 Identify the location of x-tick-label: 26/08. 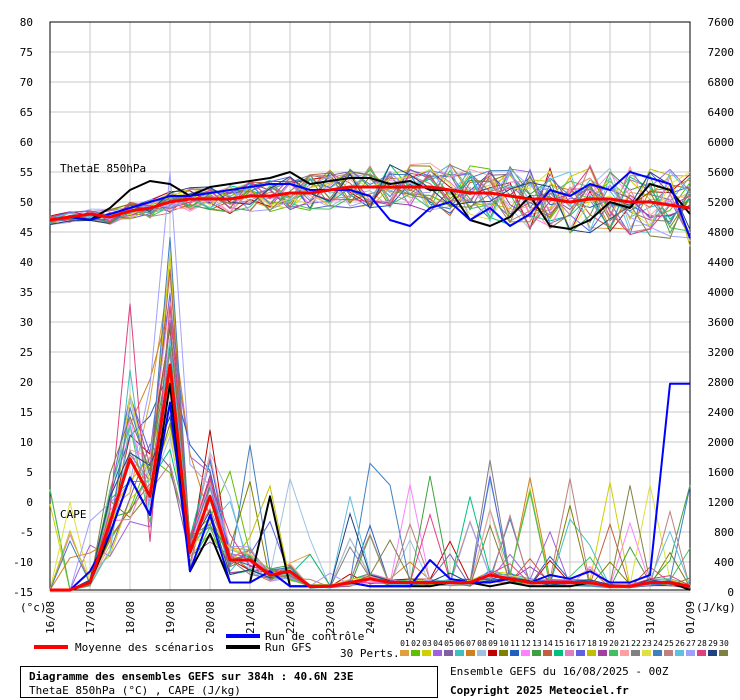
(450, 617).